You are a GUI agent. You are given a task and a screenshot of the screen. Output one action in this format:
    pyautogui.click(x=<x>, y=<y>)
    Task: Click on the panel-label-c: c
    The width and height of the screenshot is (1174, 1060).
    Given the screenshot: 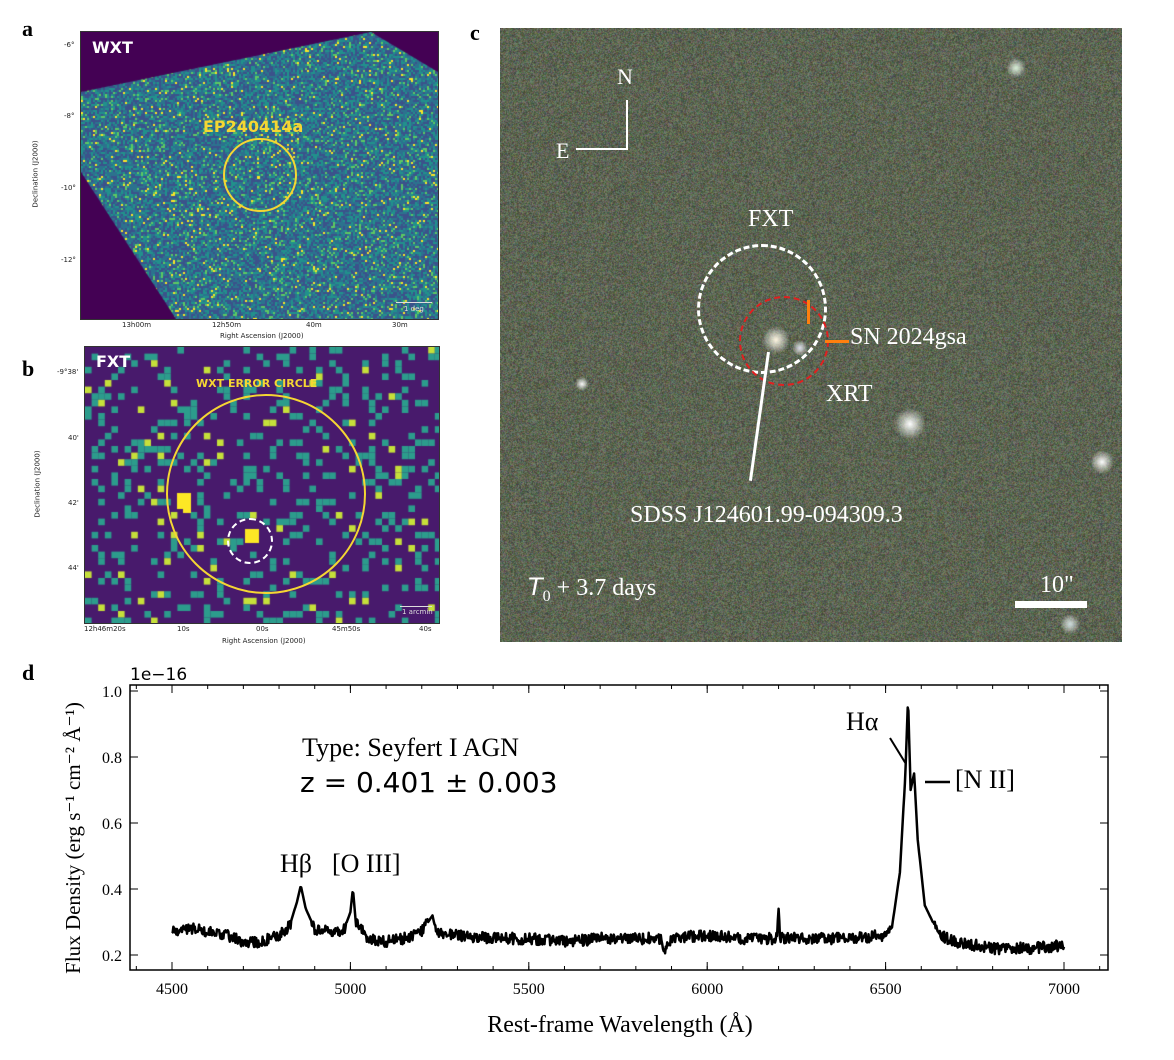 What is the action you would take?
    pyautogui.click(x=475, y=32)
    